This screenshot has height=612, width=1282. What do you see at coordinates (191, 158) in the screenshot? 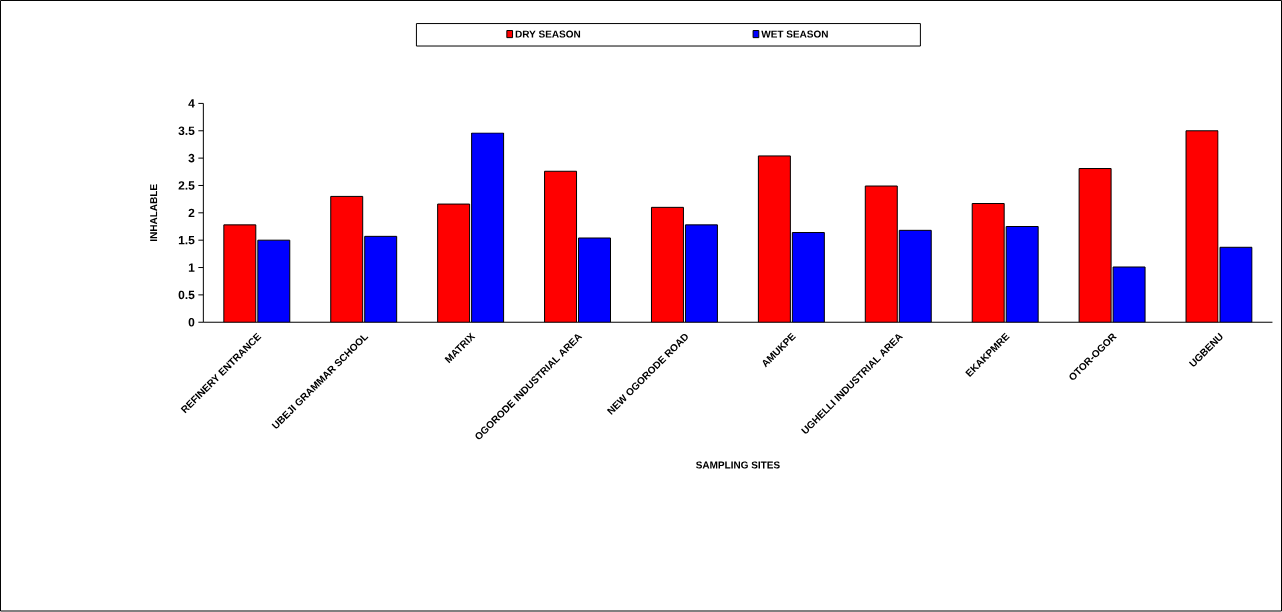
I see `y-tick-label: 3` at bounding box center [191, 158].